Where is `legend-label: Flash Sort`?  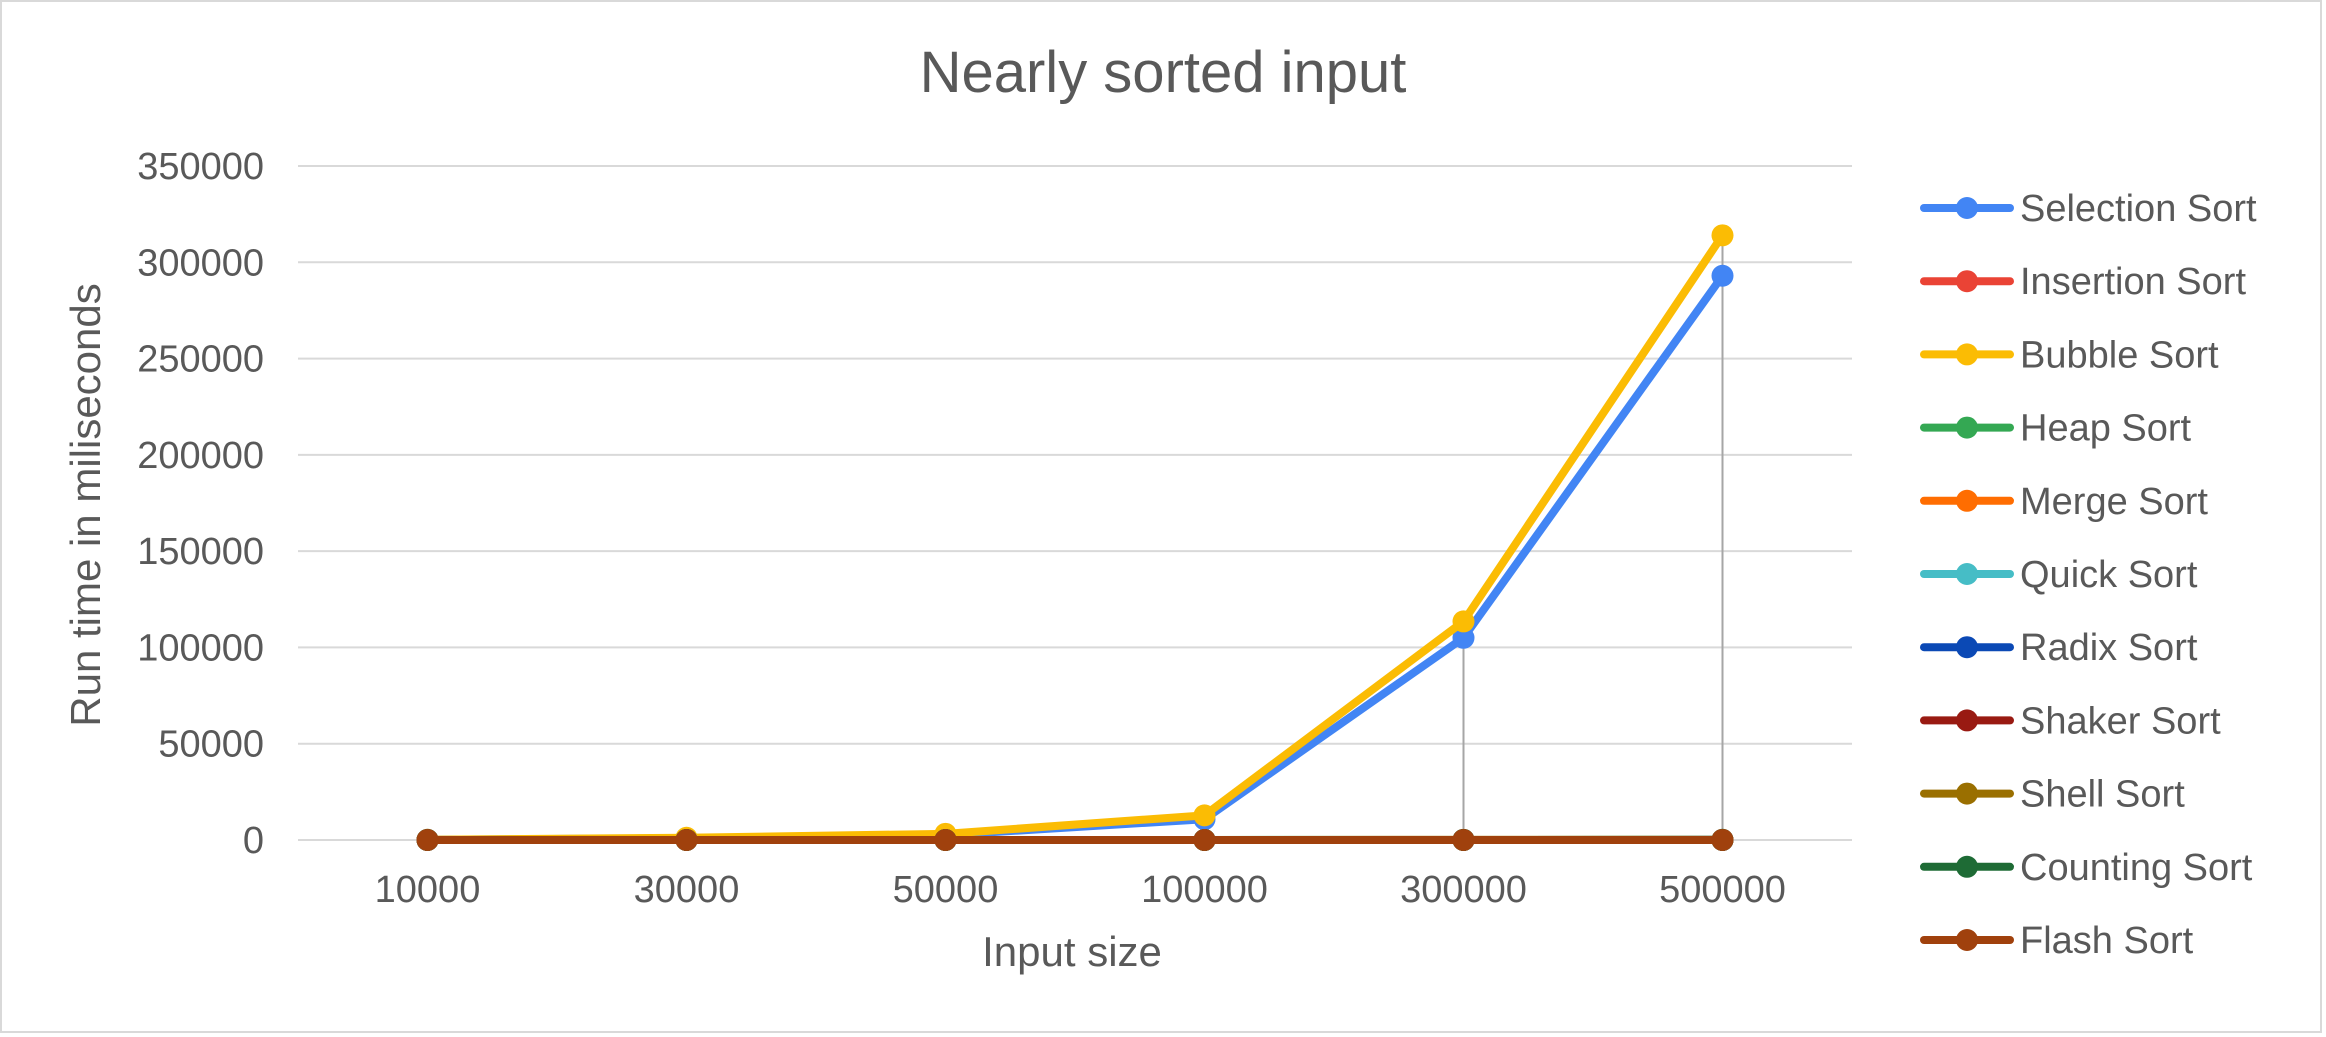
legend-label: Flash Sort is located at coordinates (2107, 941).